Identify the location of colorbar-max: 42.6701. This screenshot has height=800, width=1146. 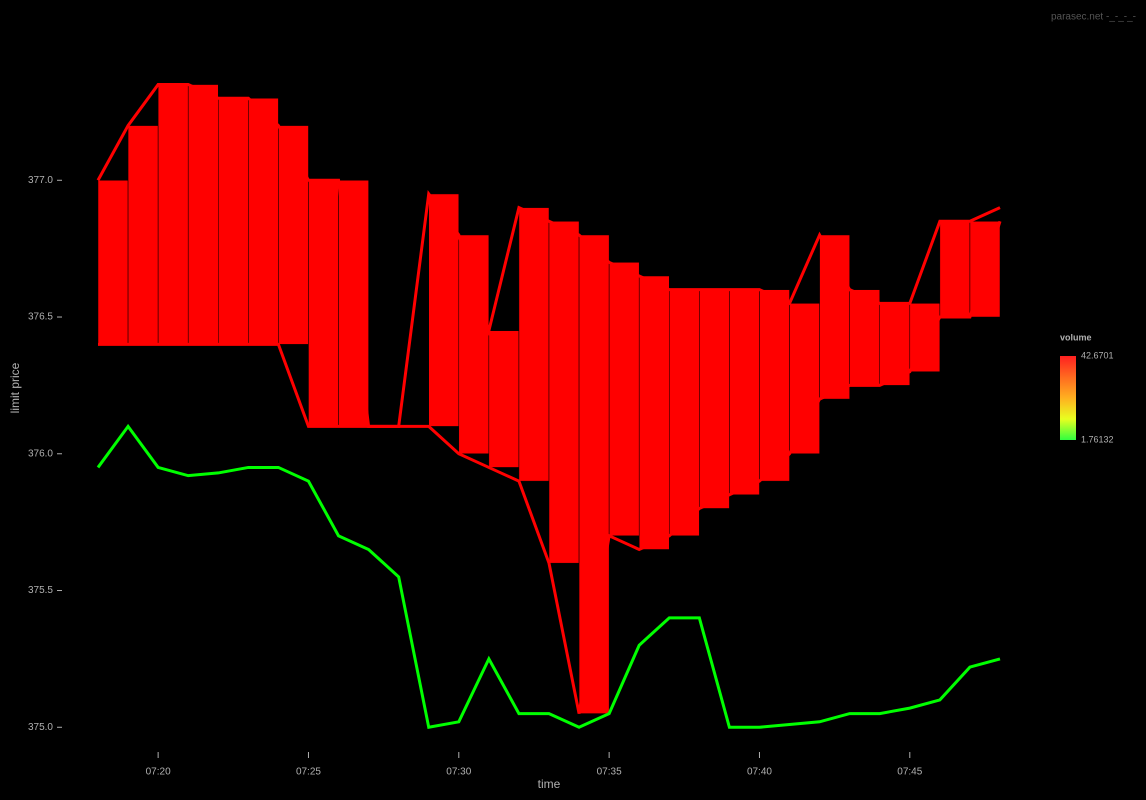
(1097, 355).